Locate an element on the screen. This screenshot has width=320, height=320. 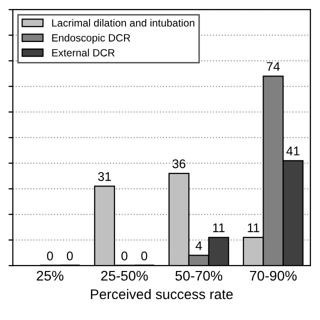
data-label: 36 is located at coordinates (179, 163).